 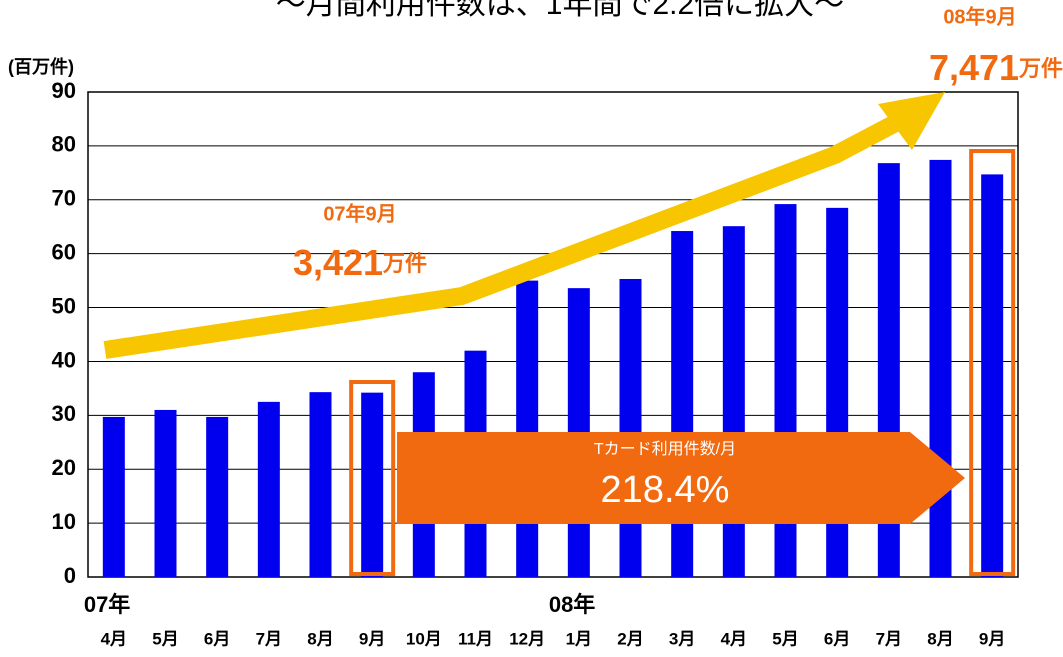 I want to click on year-label: 08年, so click(x=572, y=604).